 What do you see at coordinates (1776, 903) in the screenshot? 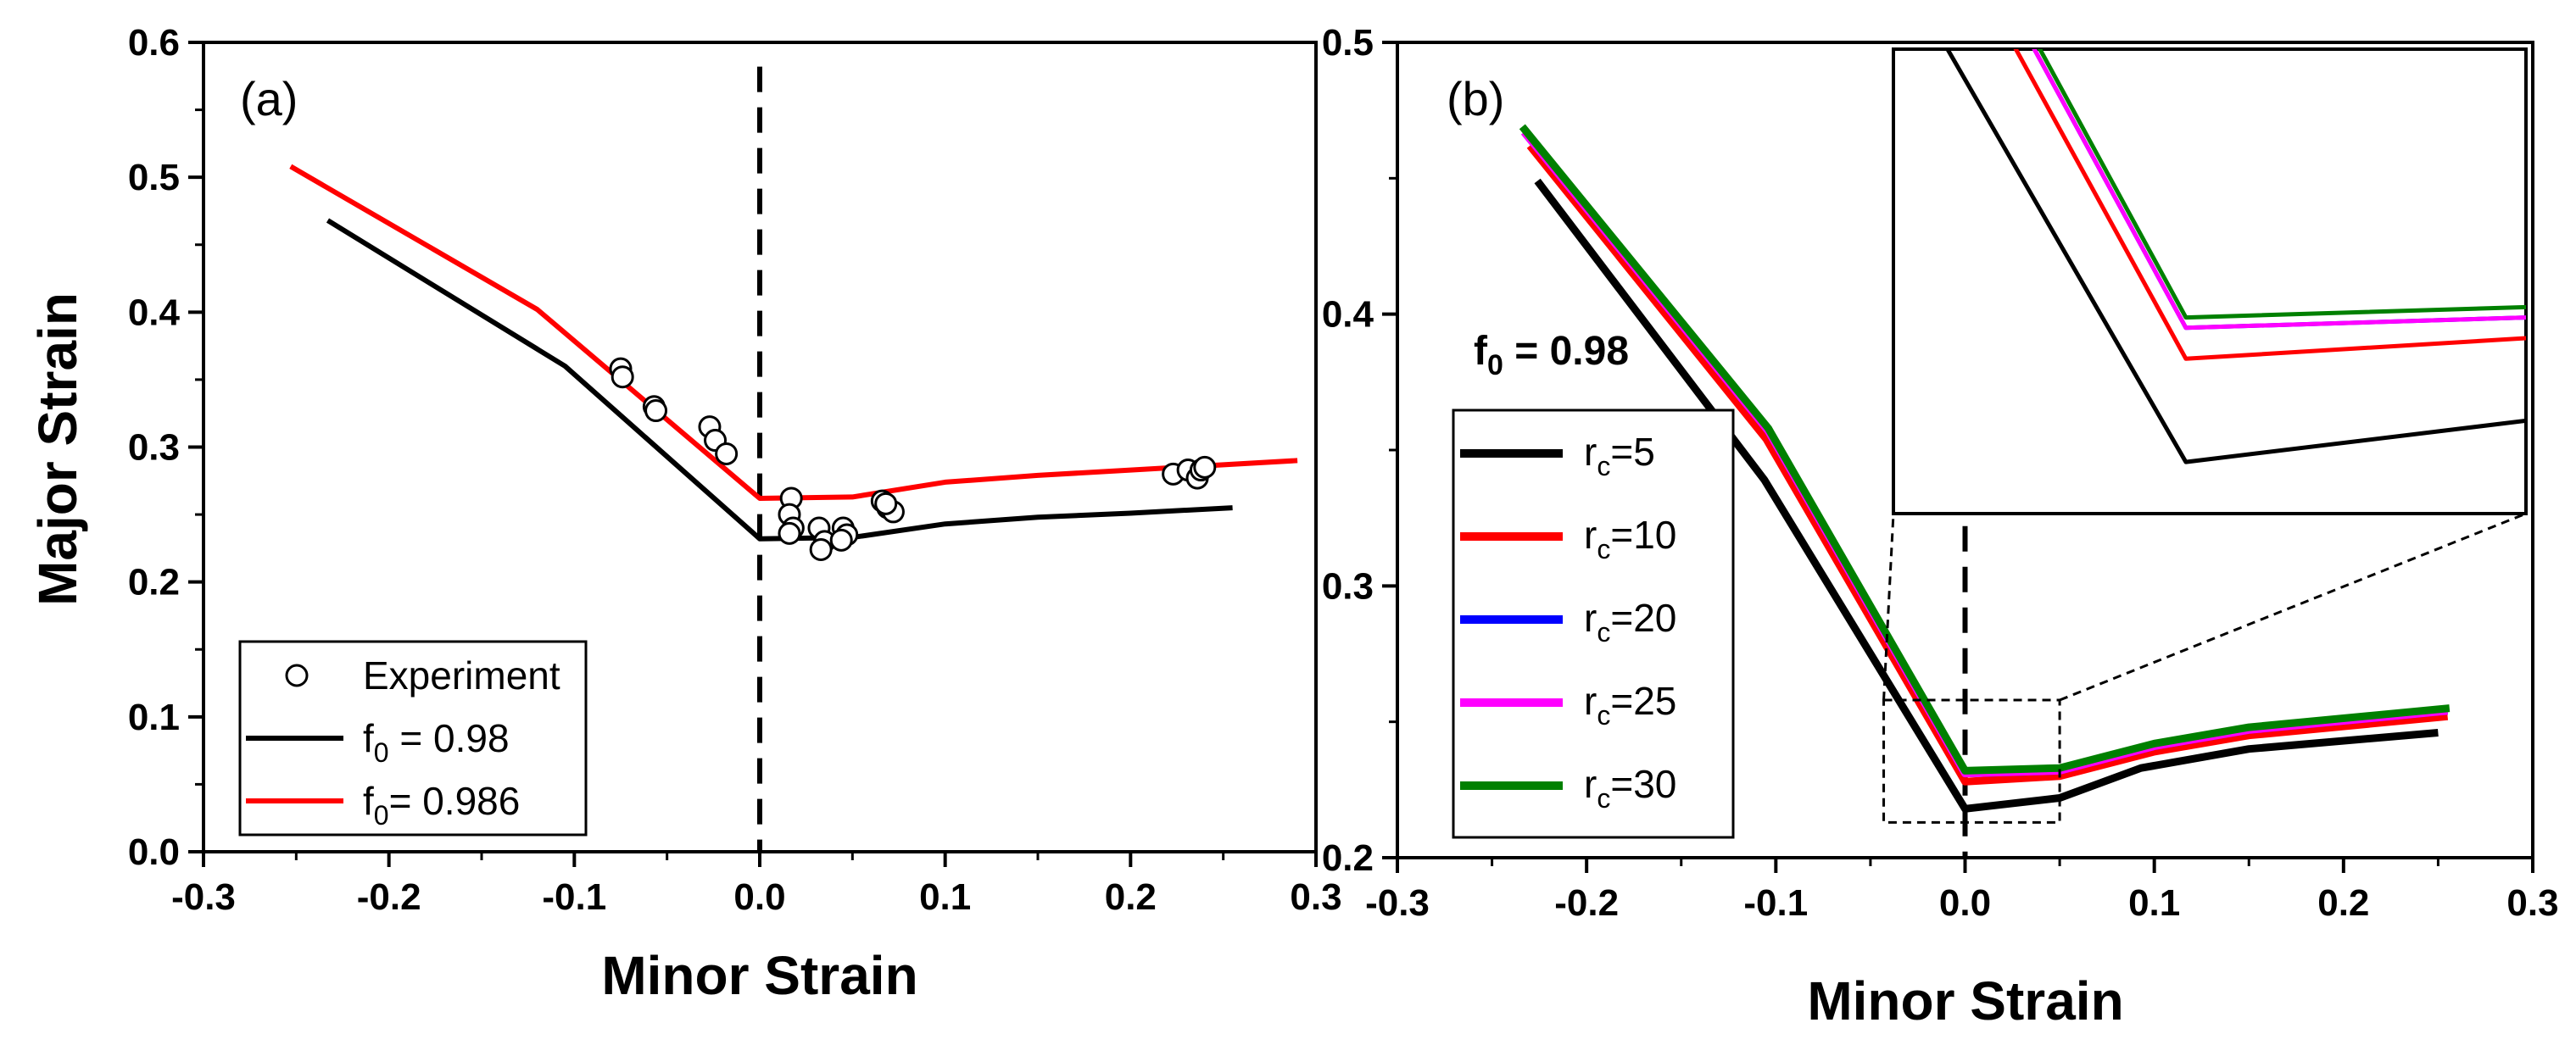
I see `panel-b-x-tick-label: -0.1` at bounding box center [1776, 903].